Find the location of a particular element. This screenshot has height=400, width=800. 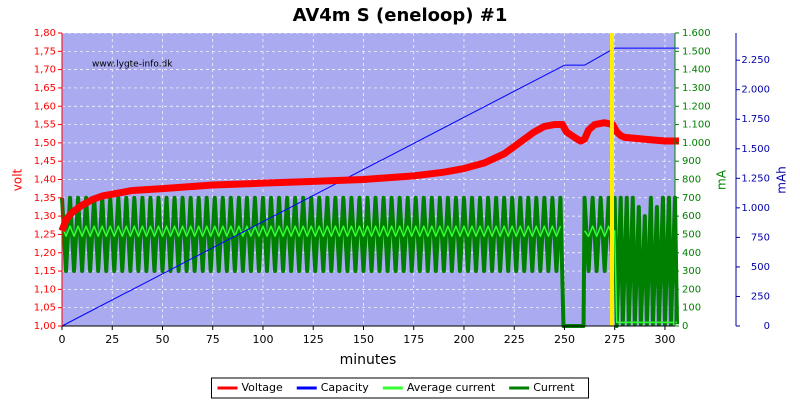

y-tick-label: 1,40 is located at coordinates (45, 180).